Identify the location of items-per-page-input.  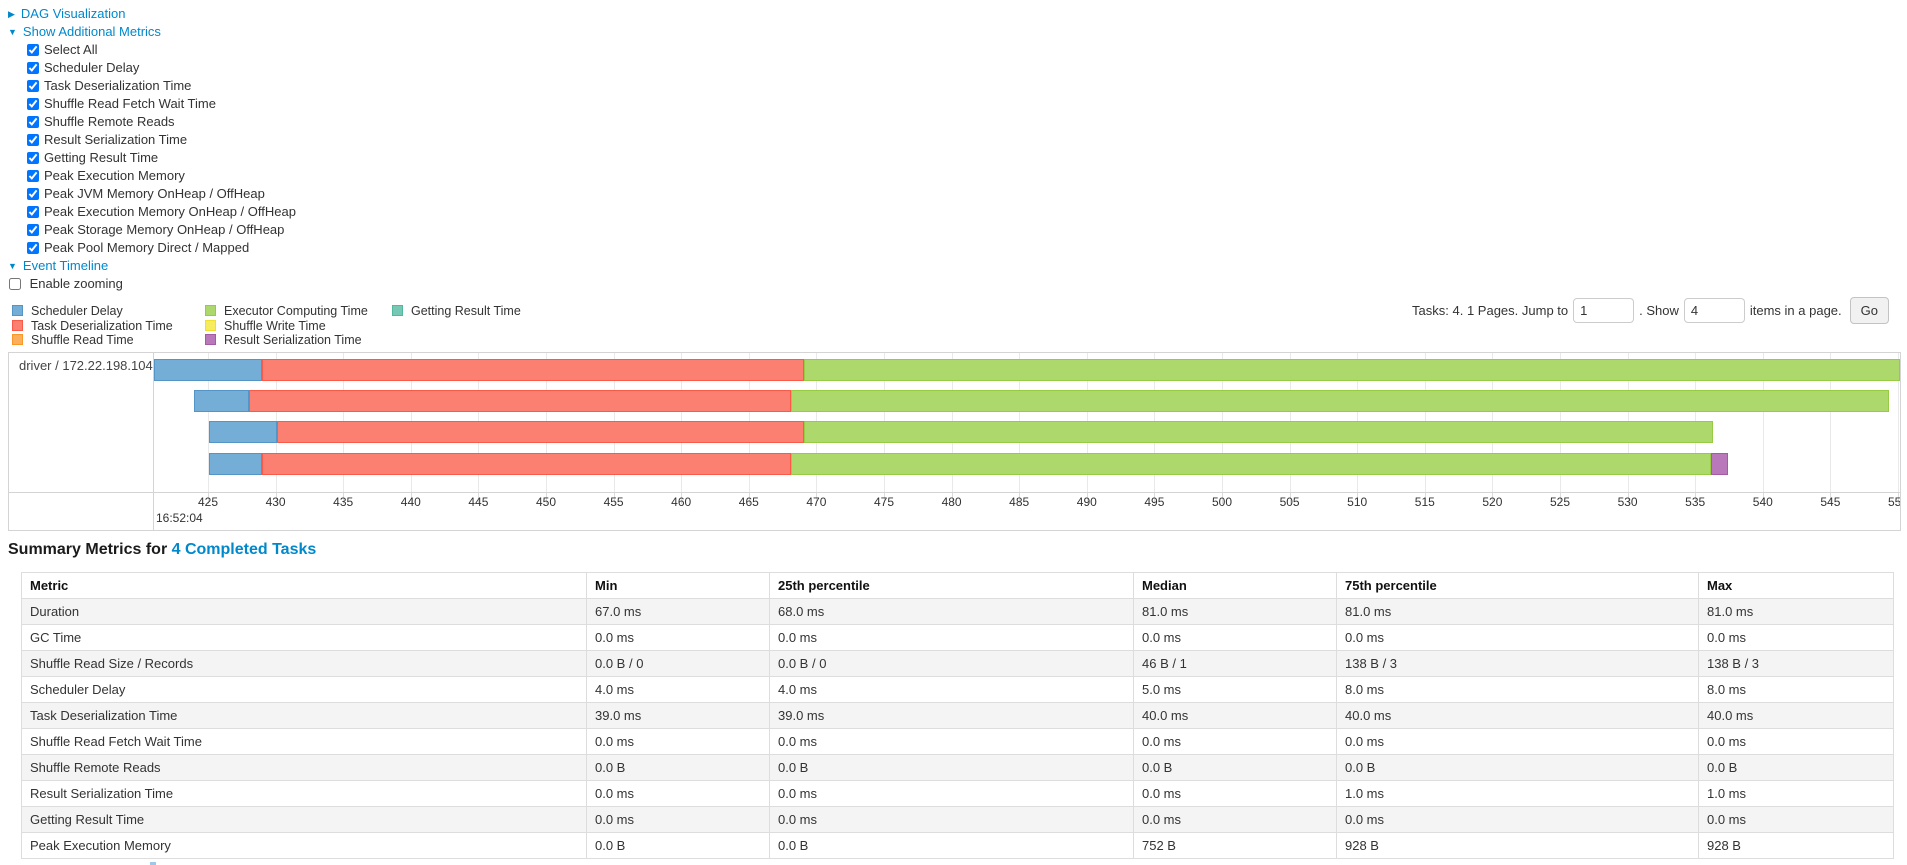
(1714, 310).